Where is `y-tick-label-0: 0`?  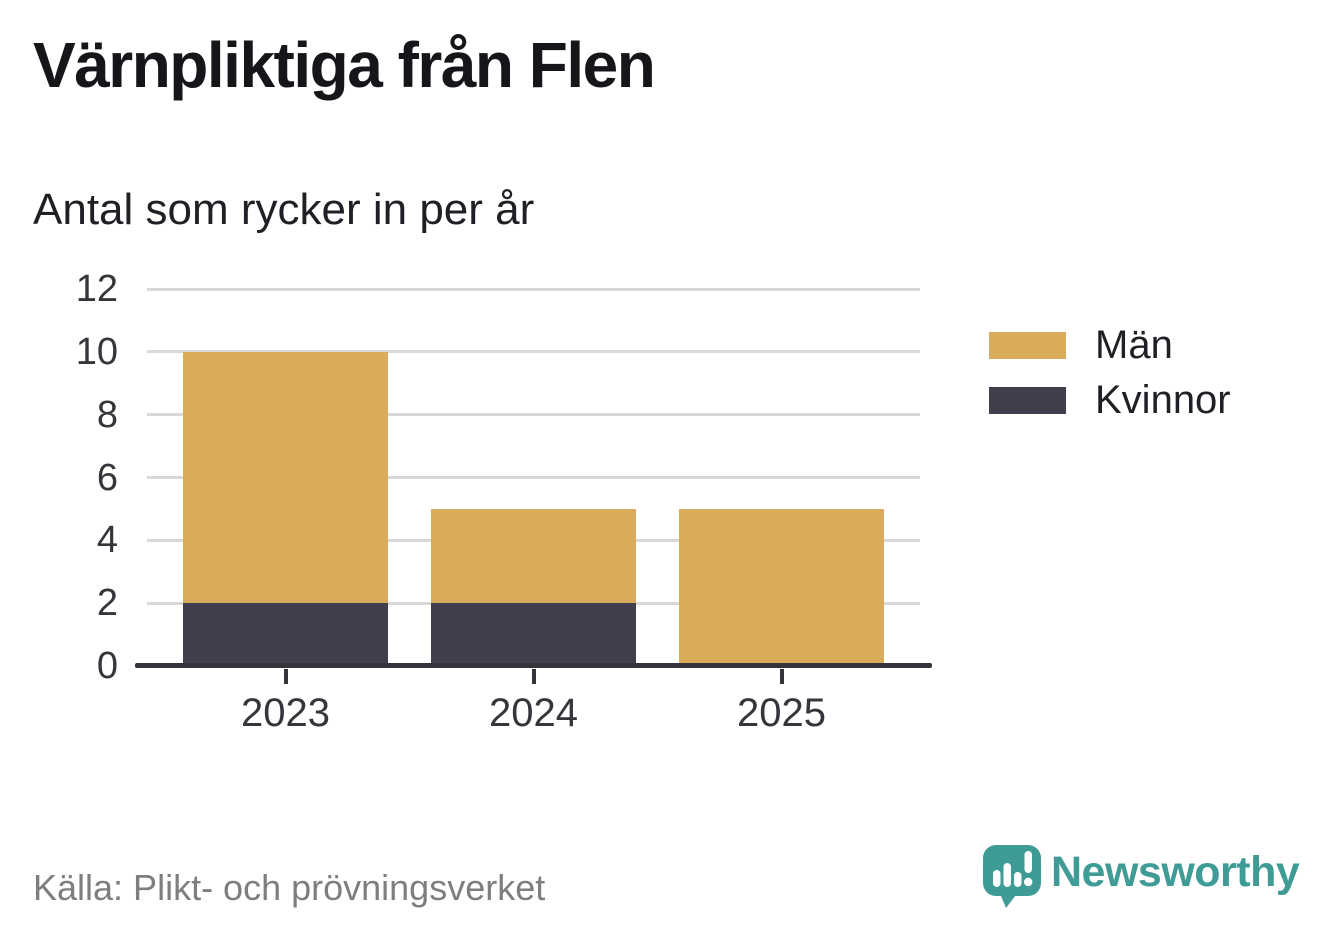 y-tick-label-0: 0 is located at coordinates (107, 666).